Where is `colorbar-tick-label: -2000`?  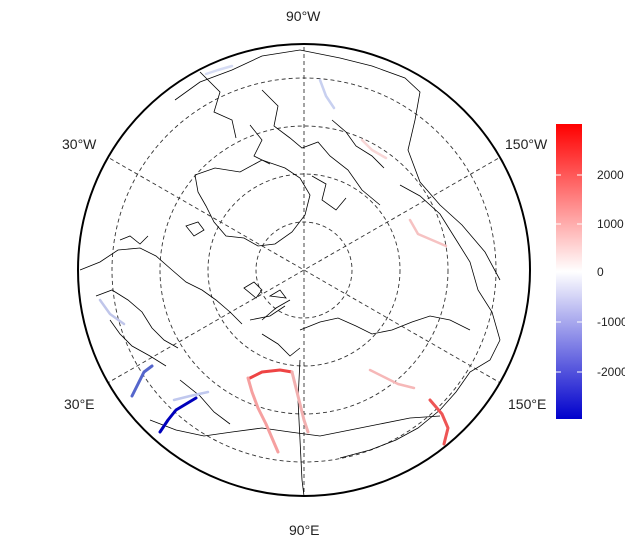
colorbar-tick-label: -2000 is located at coordinates (611, 372).